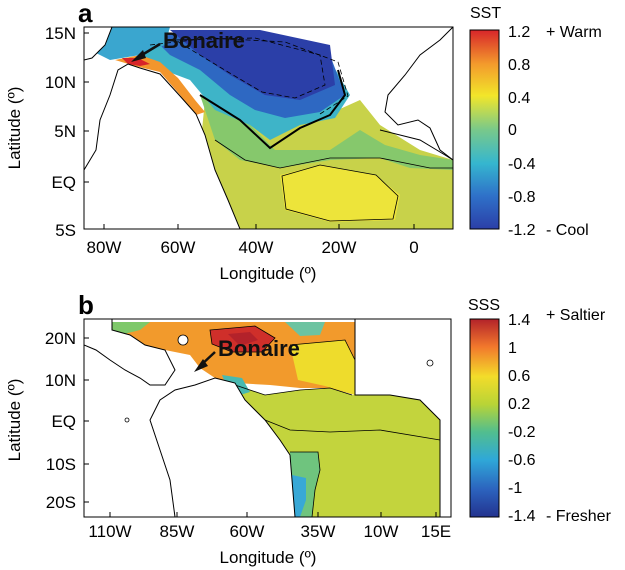 This screenshot has width=625, height=570. Describe the element at coordinates (61, 502) in the screenshot. I see `y-tick-label: 20S` at that location.